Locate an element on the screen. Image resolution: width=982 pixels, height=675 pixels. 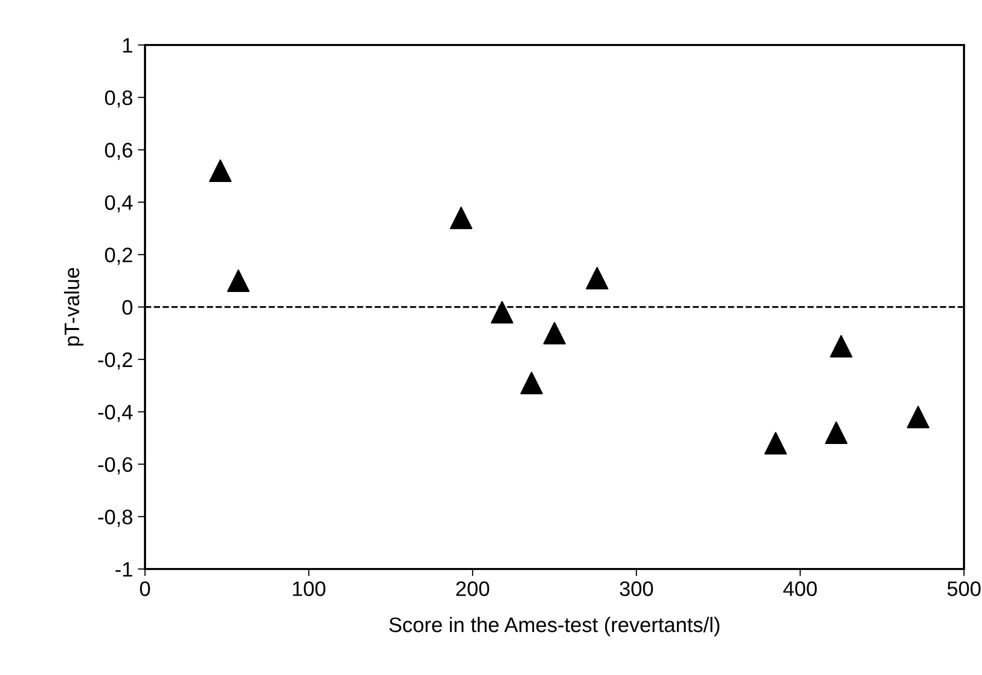
y-tick-label: -0,8 is located at coordinates (115, 518).